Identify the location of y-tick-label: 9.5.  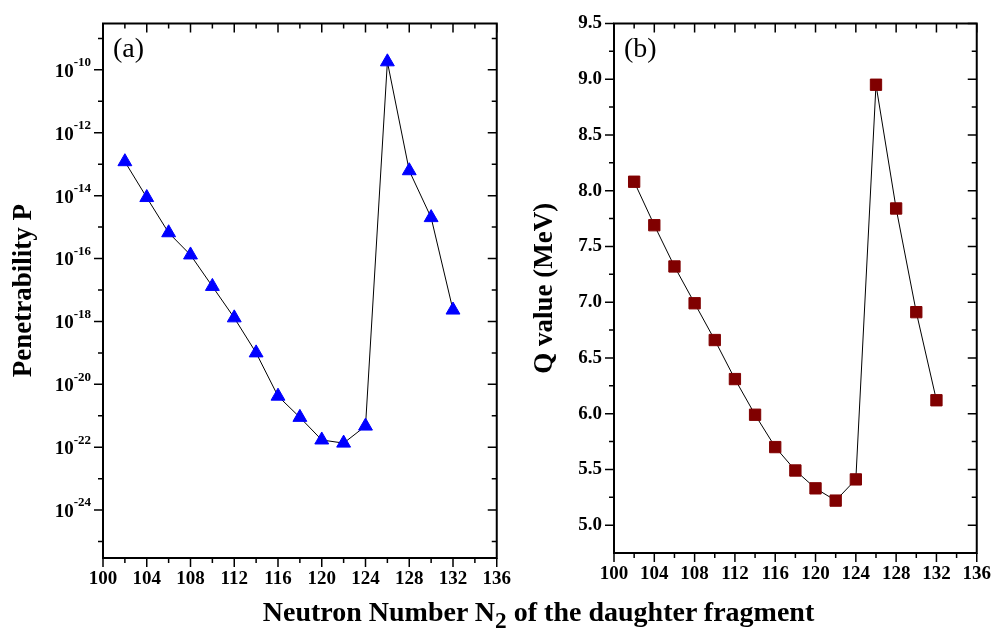
(590, 22).